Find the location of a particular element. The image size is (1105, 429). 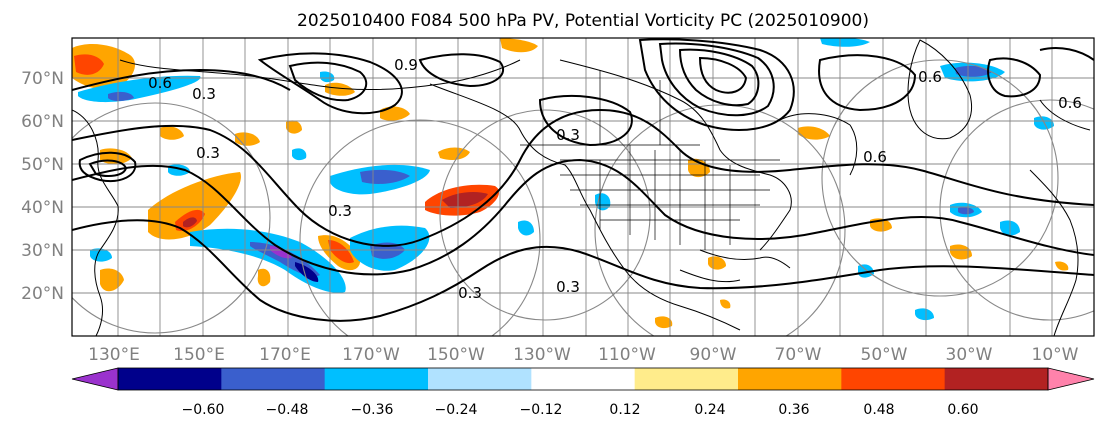

colorbar-tick-label: 0.12 is located at coordinates (624, 410).